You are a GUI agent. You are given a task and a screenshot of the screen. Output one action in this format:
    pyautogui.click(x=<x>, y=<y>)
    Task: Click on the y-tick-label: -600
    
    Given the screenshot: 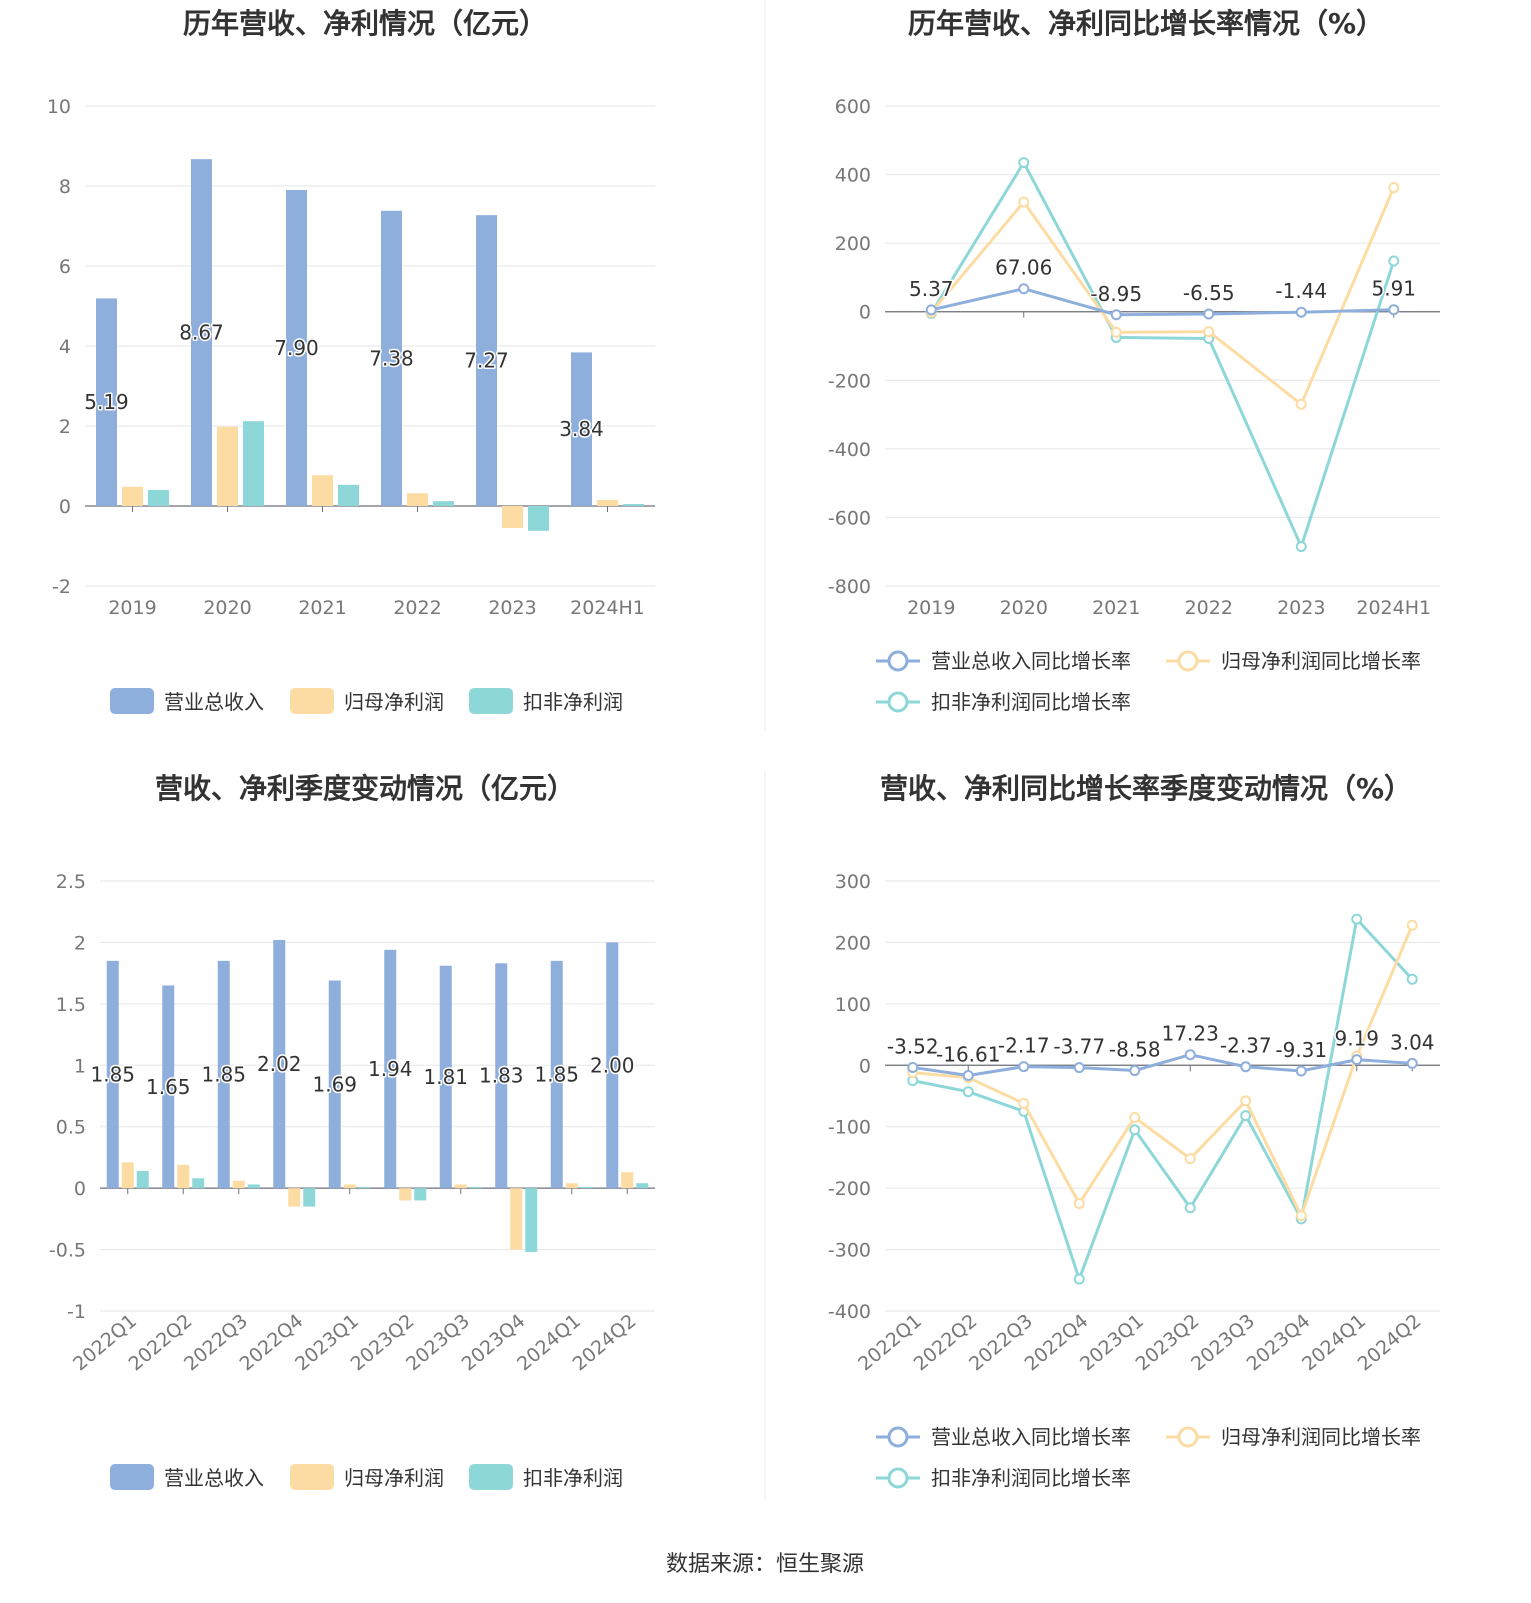 What is the action you would take?
    pyautogui.click(x=849, y=518)
    